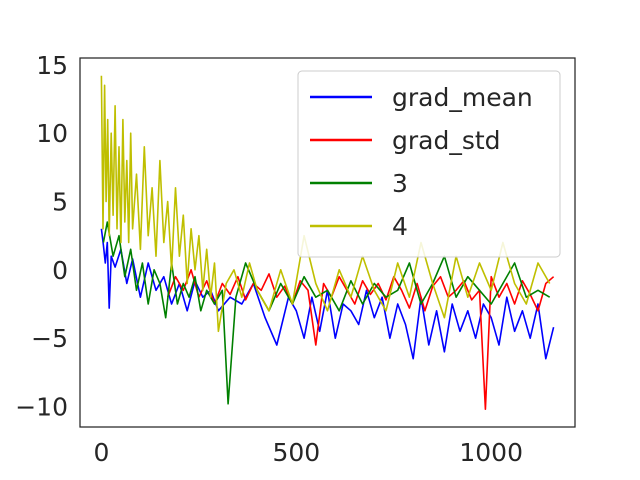  I want to click on legend-label-grad-mean: grad_mean, so click(462, 97).